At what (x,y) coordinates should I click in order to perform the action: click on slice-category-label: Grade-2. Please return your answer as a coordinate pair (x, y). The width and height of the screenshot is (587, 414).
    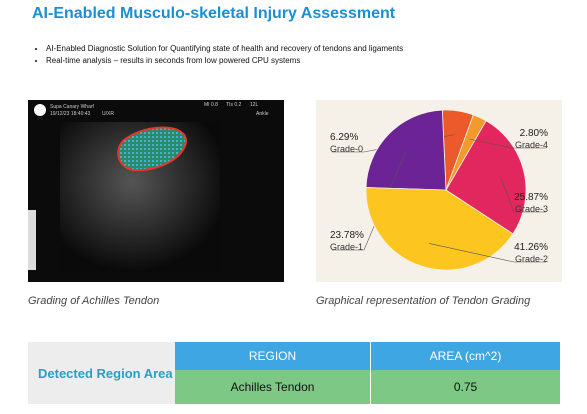
    Looking at the image, I should click on (531, 259).